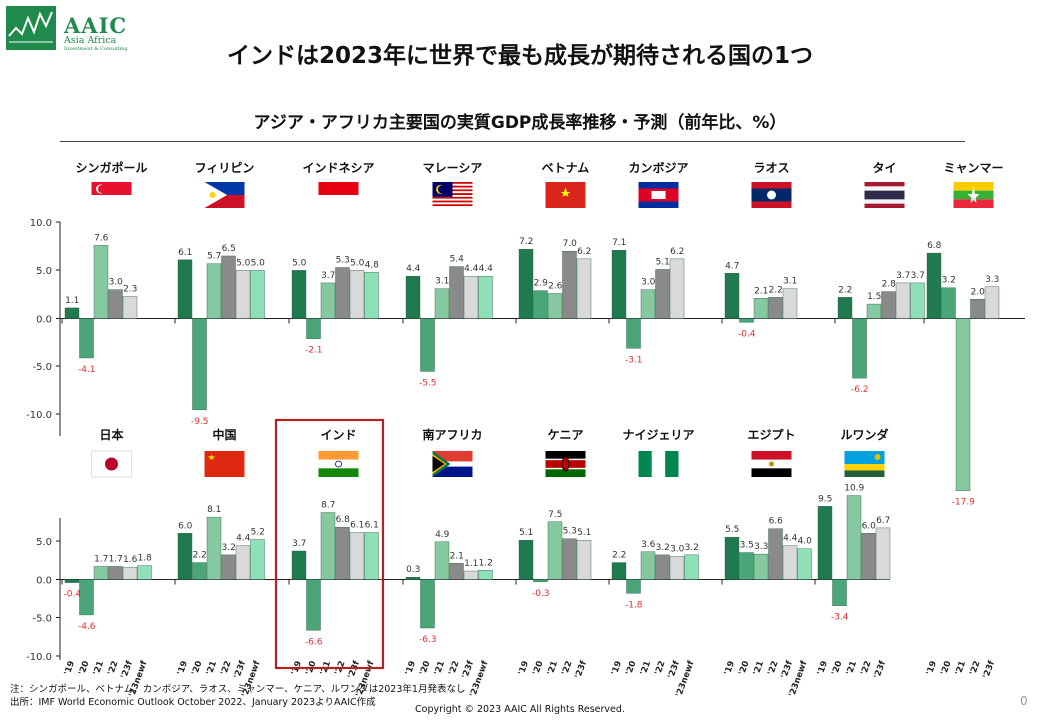 The width and height of the screenshot is (1040, 720). I want to click on data-label: -0.3, so click(541, 594).